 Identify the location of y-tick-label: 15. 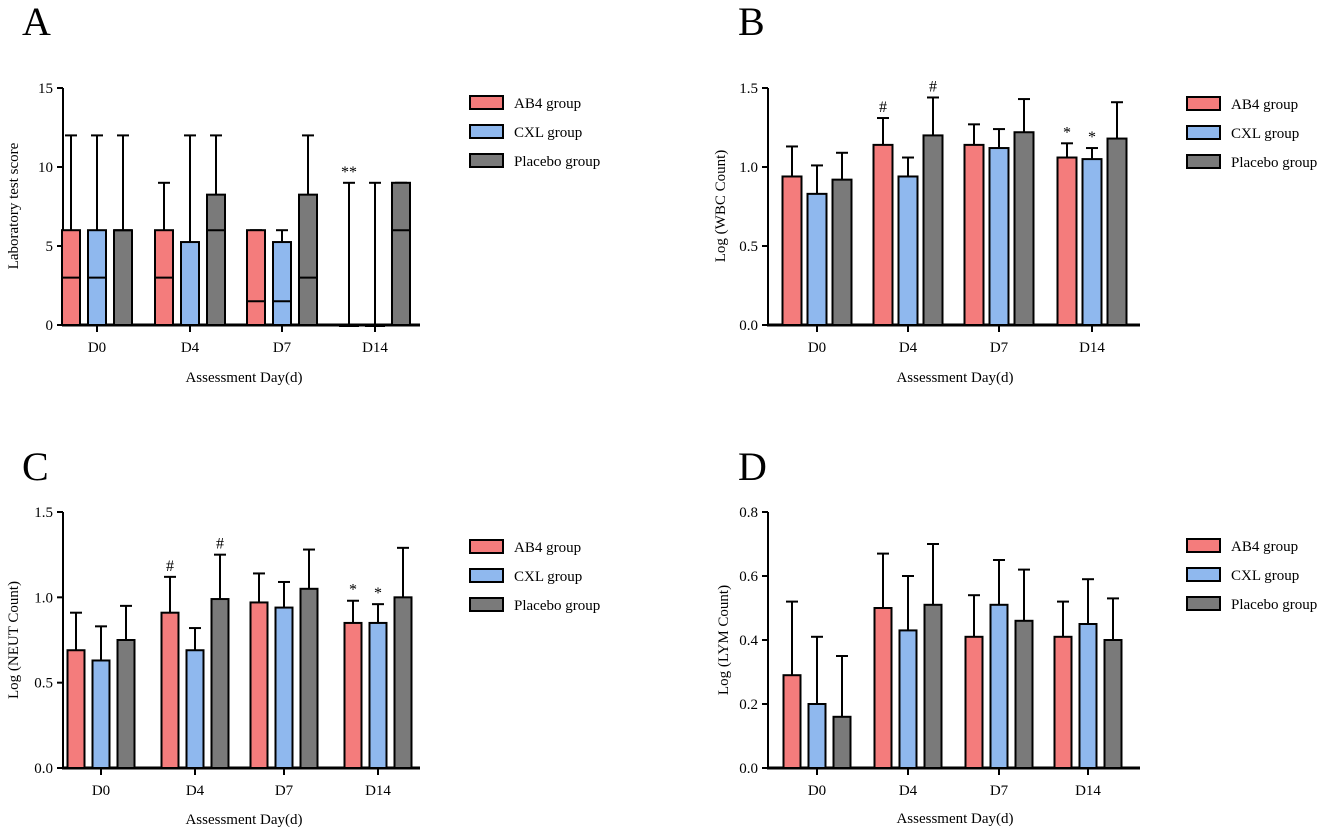
(45, 89).